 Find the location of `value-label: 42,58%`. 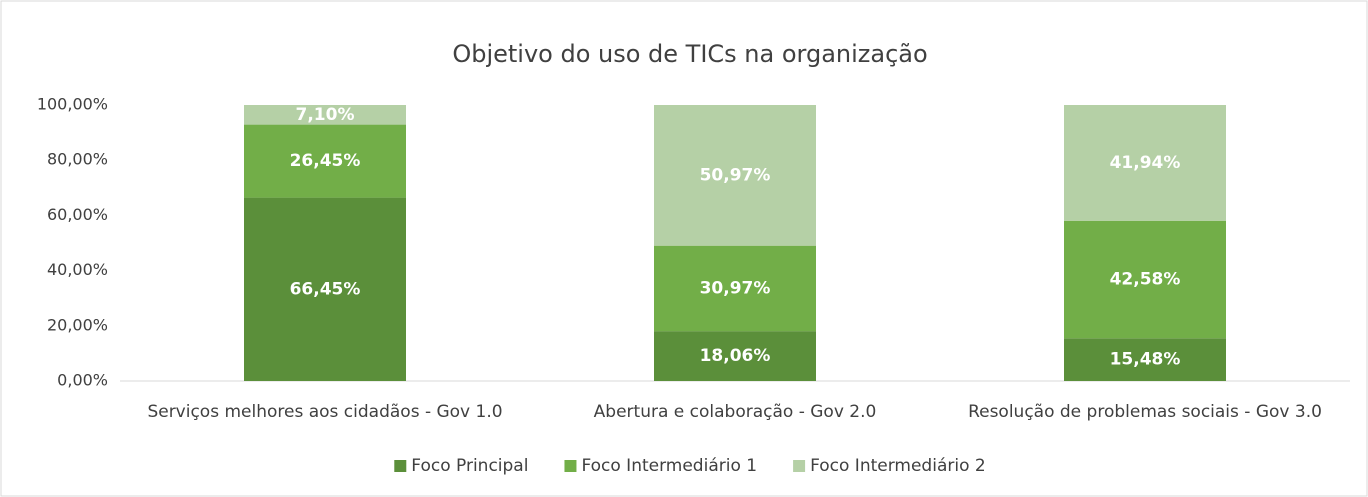

value-label: 42,58% is located at coordinates (1145, 280).